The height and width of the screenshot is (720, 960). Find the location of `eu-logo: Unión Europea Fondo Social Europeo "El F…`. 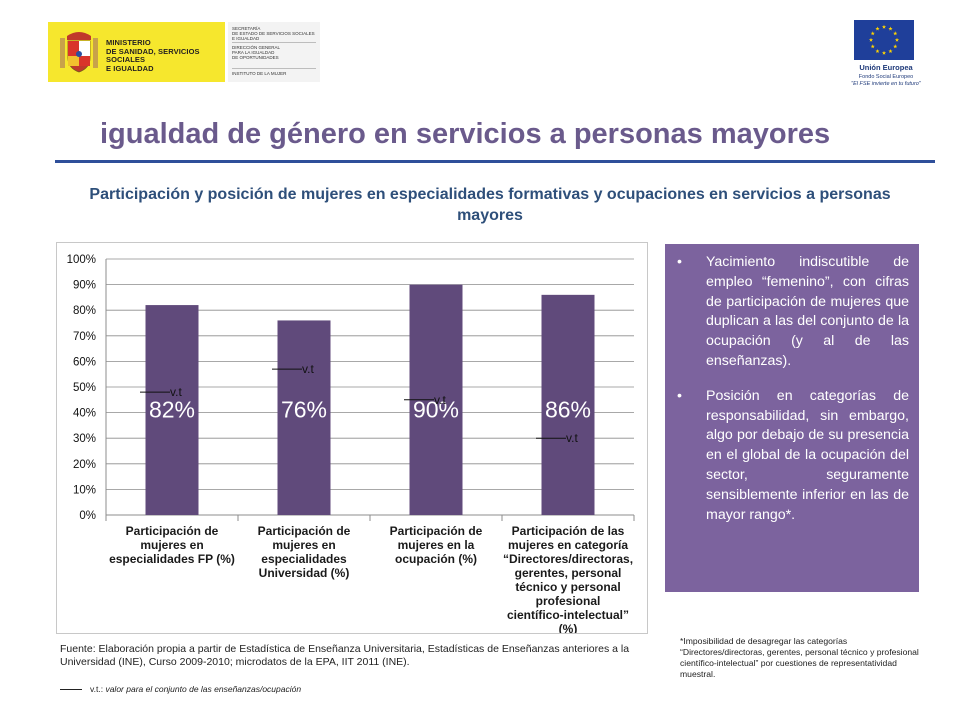

eu-logo: Unión Europea Fondo Social Europeo "El F… is located at coordinates (886, 56).